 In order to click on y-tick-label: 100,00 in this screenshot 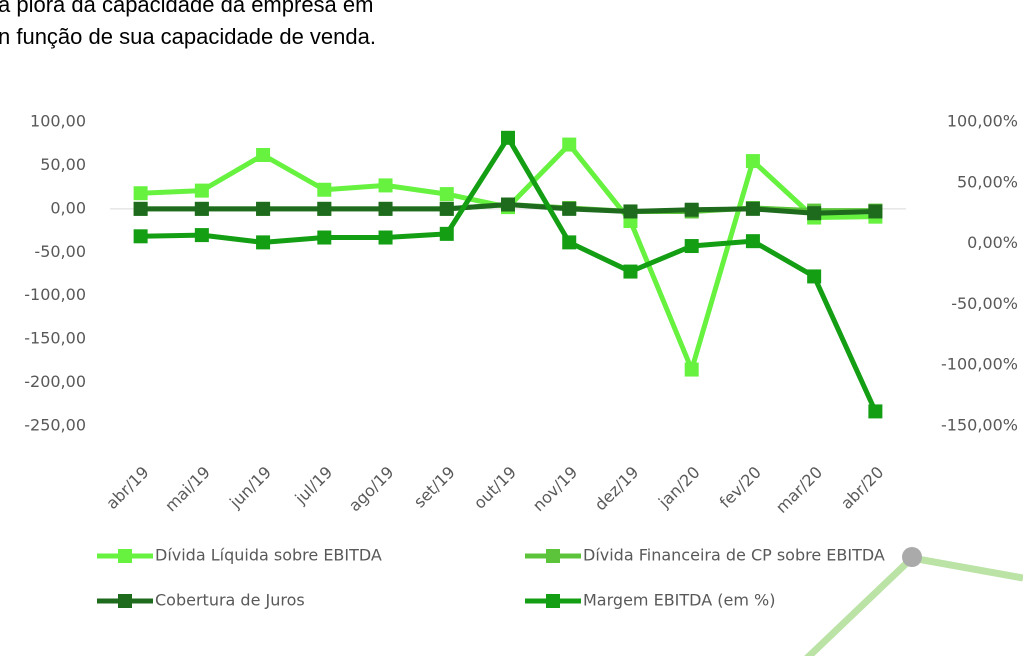, I will do `click(58, 121)`.